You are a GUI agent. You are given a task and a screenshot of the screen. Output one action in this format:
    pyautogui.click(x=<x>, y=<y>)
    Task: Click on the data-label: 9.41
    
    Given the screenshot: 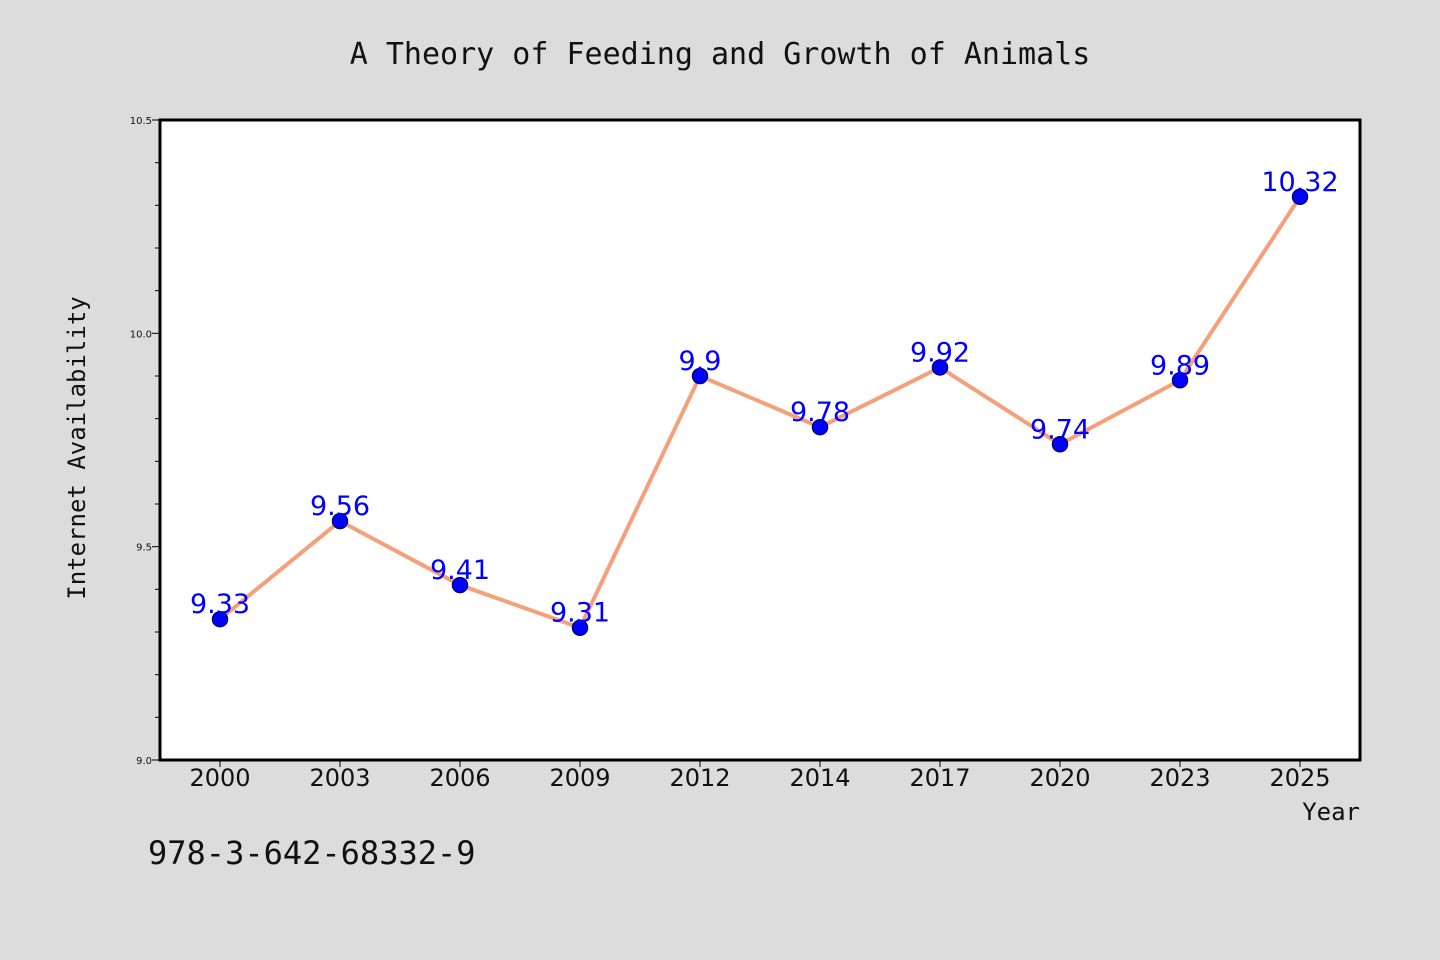 What is the action you would take?
    pyautogui.click(x=460, y=570)
    